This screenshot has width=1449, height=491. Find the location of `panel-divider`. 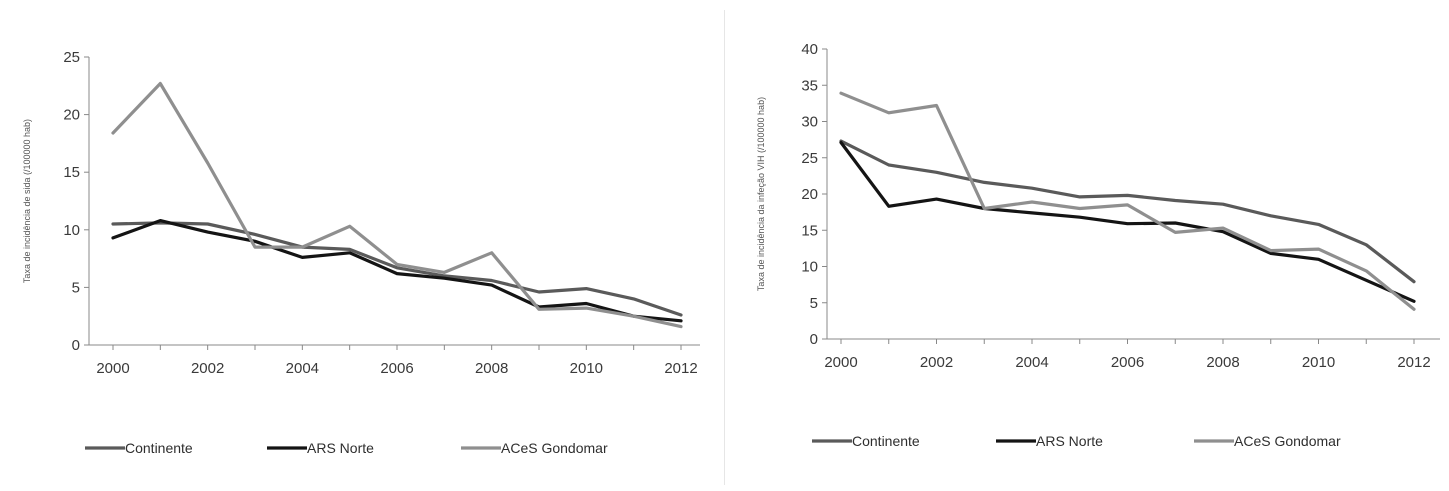

panel-divider is located at coordinates (724, 247).